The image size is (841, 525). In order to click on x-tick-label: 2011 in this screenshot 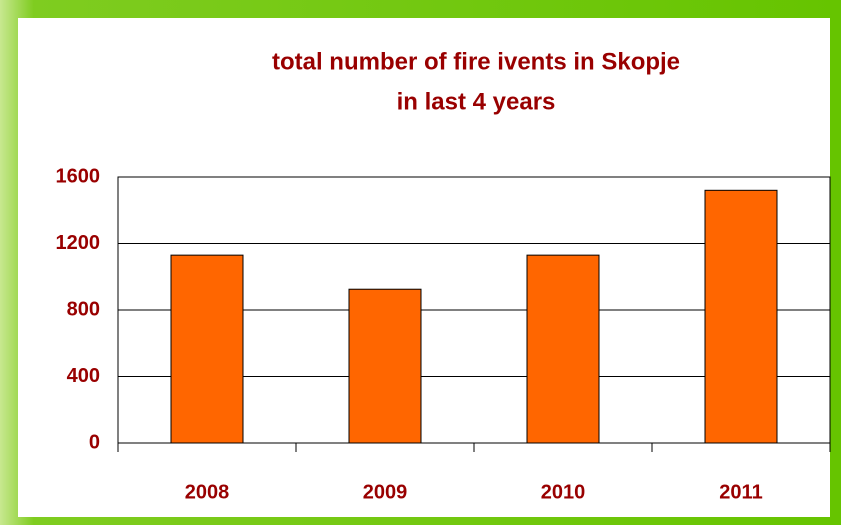, I will do `click(740, 492)`.